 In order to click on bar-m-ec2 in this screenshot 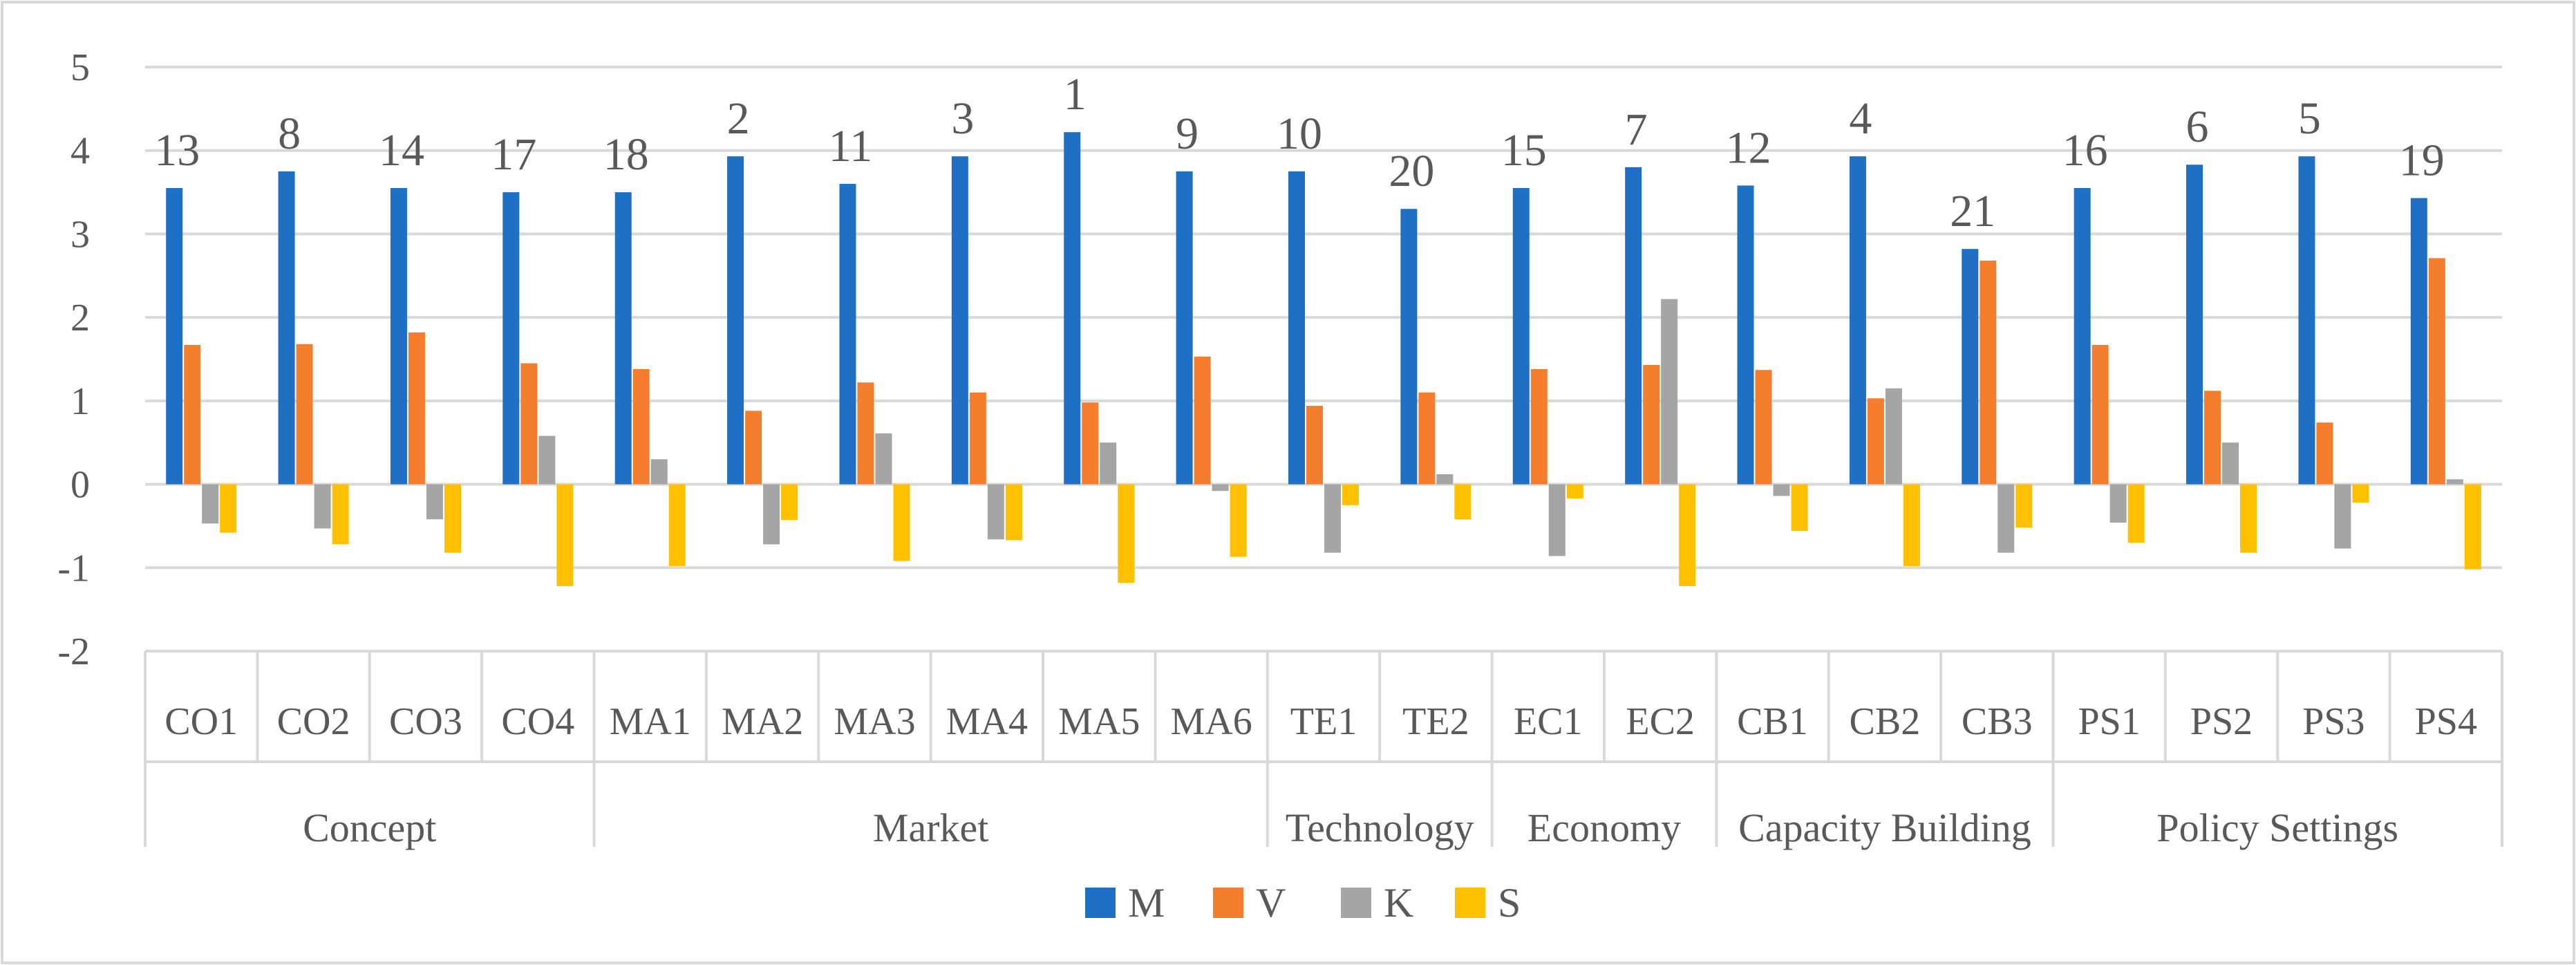, I will do `click(1633, 326)`.